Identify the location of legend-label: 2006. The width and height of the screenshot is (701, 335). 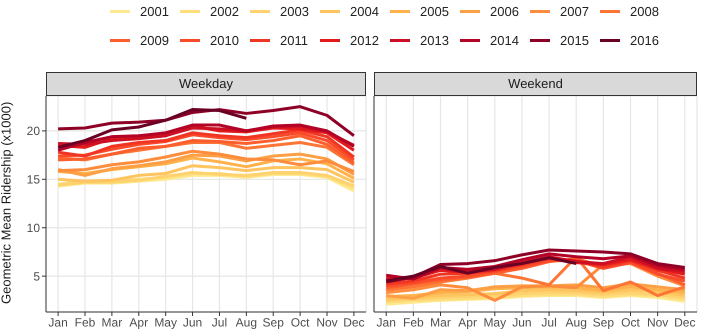
(504, 11).